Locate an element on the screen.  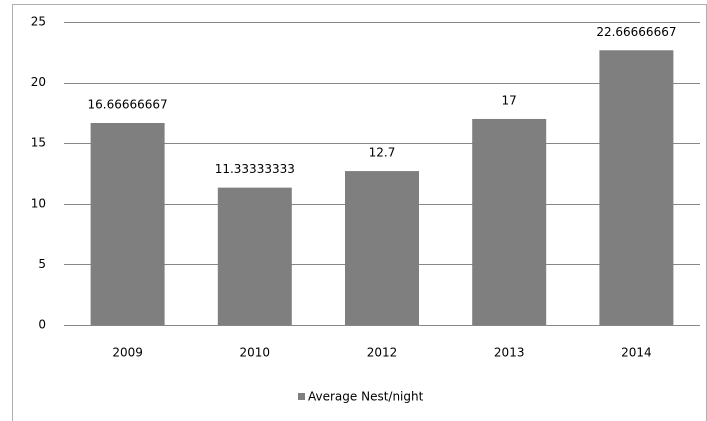
x-tick-label: 2010 is located at coordinates (255, 353).